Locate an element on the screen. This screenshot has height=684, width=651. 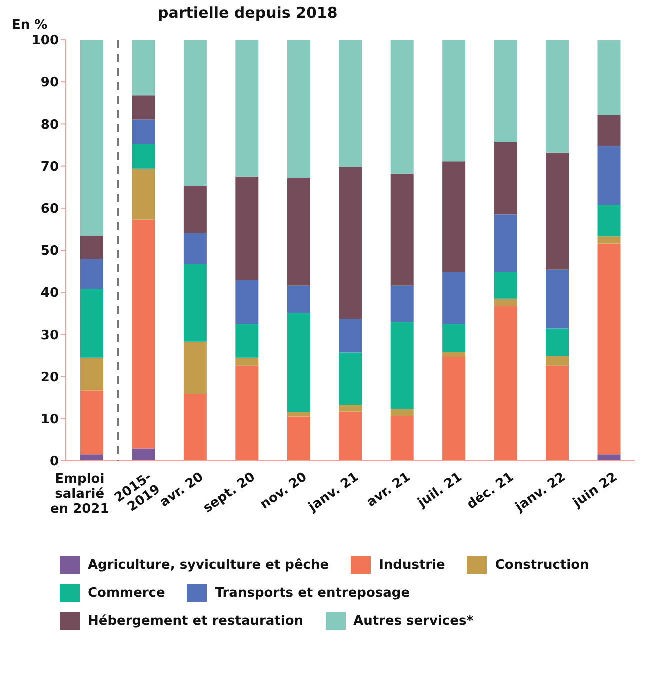
y-tick-label: 50 is located at coordinates (49, 252).